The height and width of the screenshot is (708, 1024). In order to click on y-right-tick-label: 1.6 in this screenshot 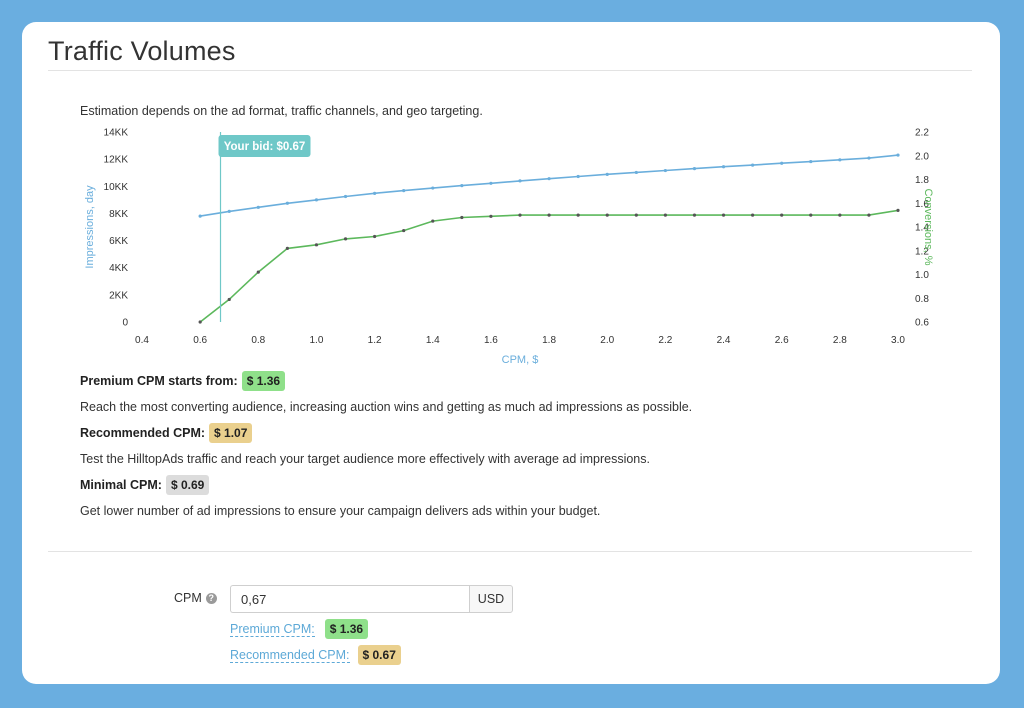, I will do `click(922, 204)`.